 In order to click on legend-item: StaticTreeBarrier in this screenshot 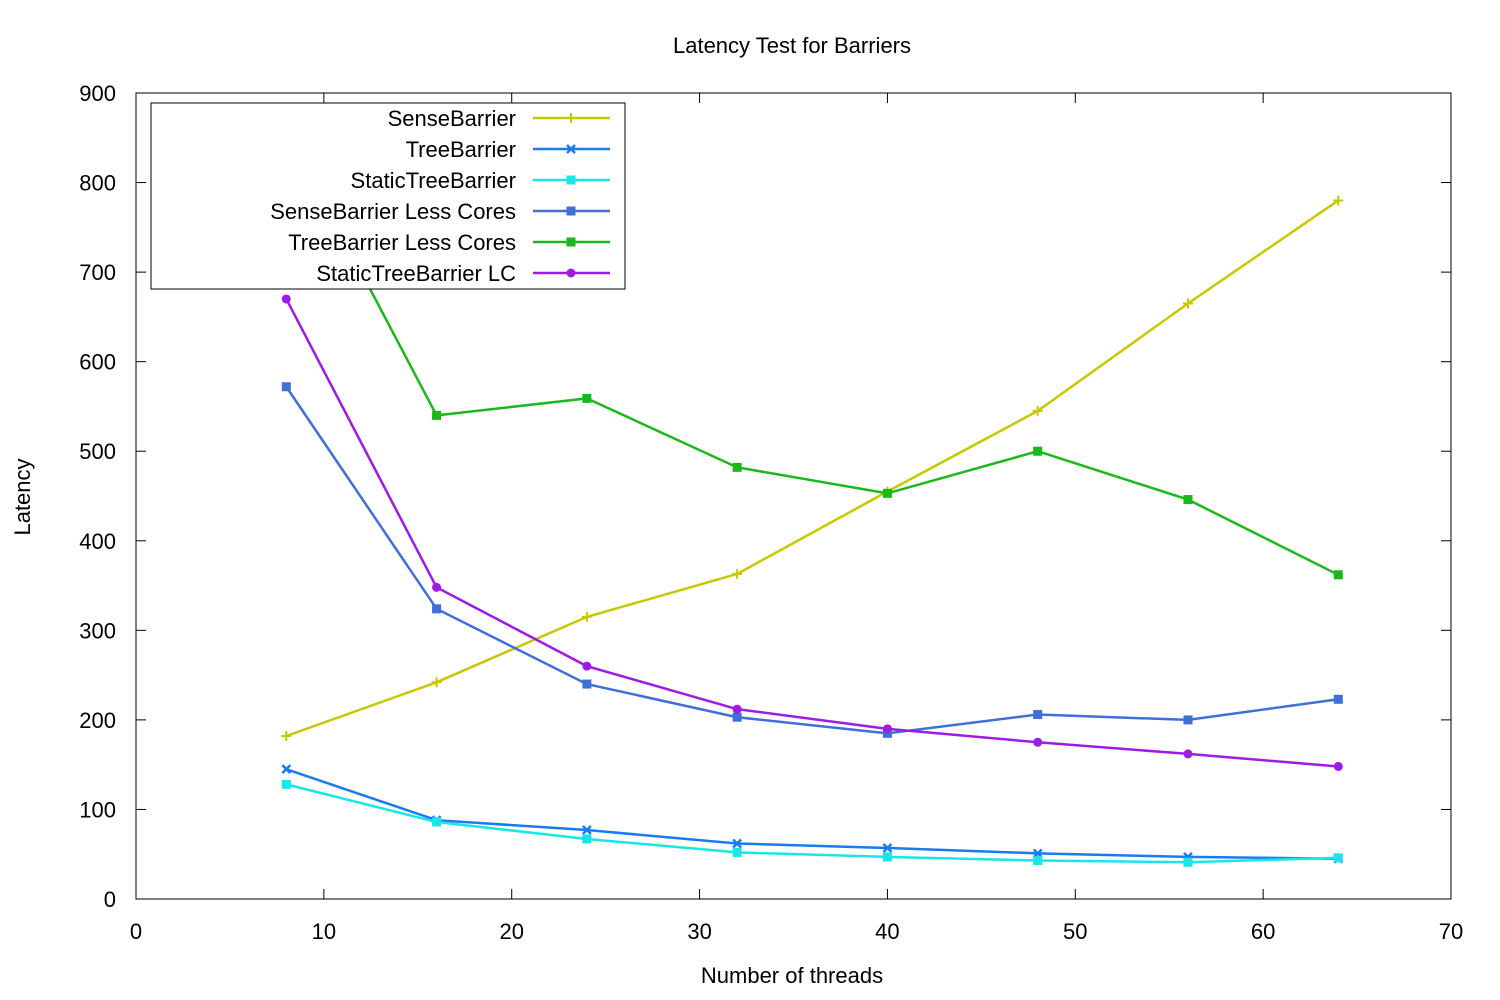, I will do `click(480, 180)`.